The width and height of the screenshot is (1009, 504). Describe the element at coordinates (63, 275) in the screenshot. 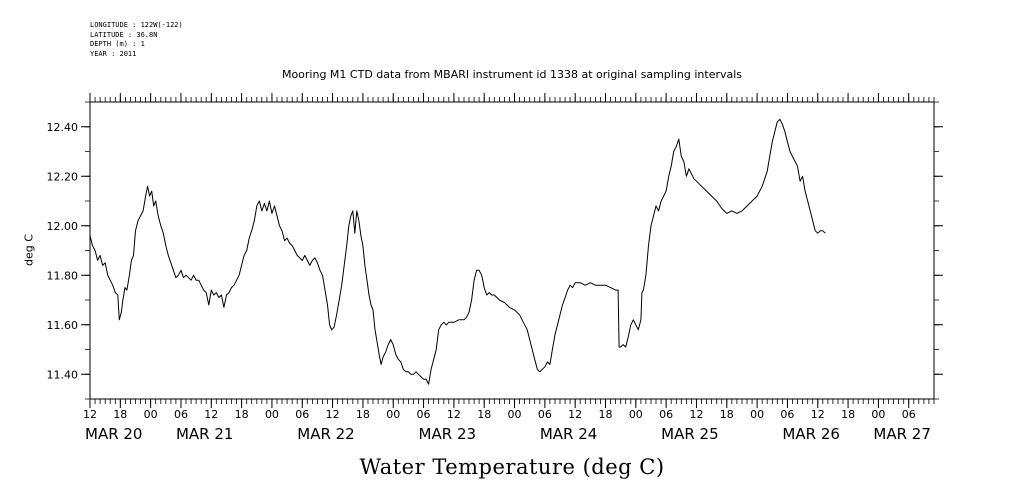

I see `y-tick-label: 11.80` at that location.